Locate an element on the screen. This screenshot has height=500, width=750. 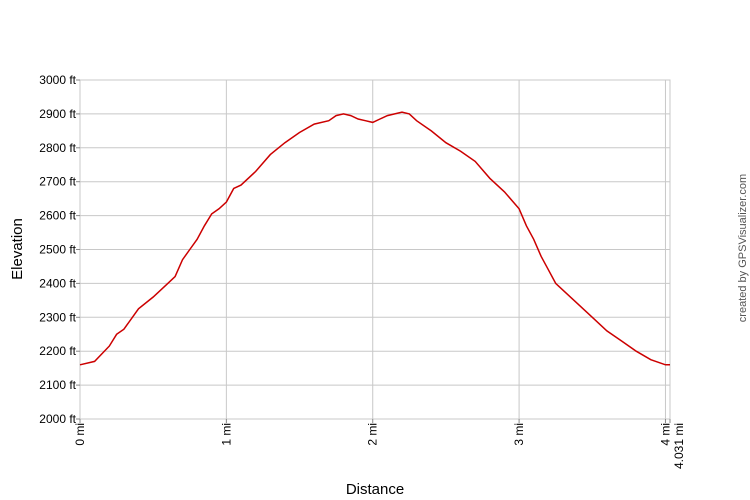
y-tick-label: 2100 ft is located at coordinates (57, 385).